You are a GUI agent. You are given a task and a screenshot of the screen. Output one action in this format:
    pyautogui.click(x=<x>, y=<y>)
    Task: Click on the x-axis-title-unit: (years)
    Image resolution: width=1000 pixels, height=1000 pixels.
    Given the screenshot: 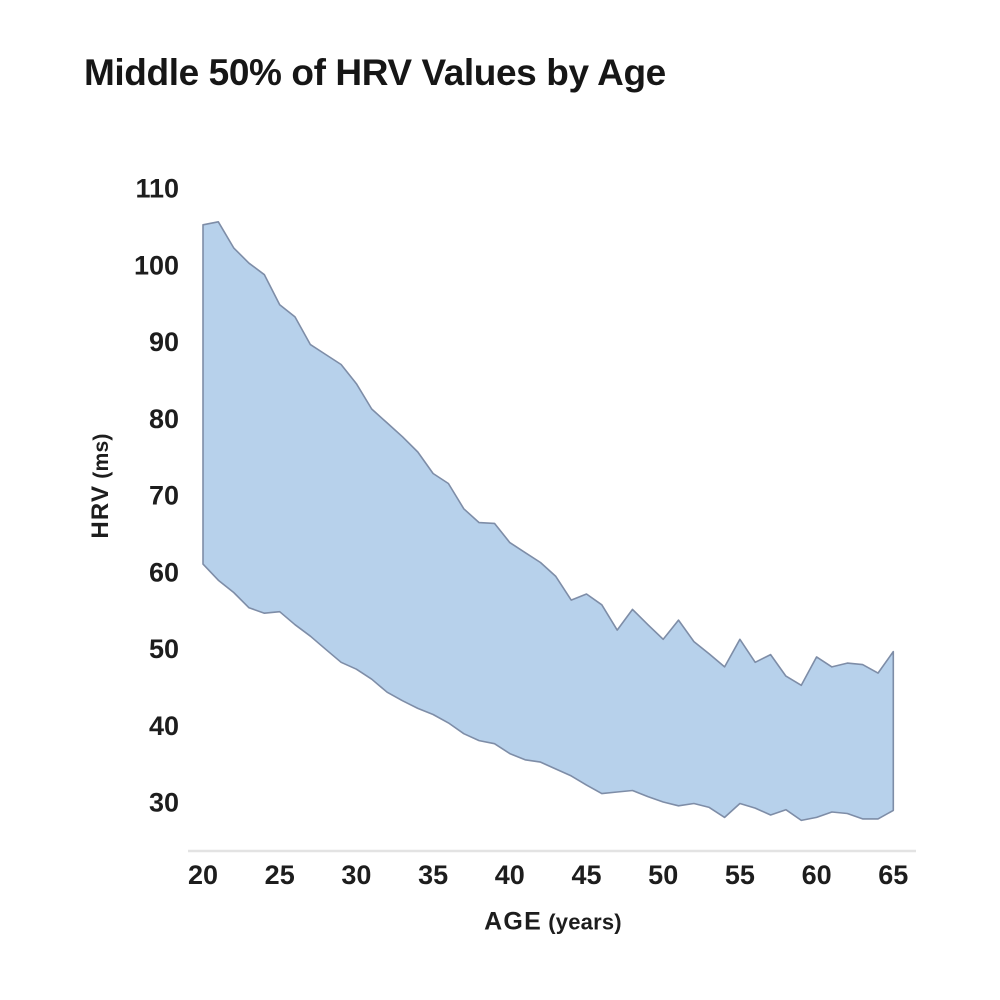 What is the action you would take?
    pyautogui.click(x=581, y=922)
    